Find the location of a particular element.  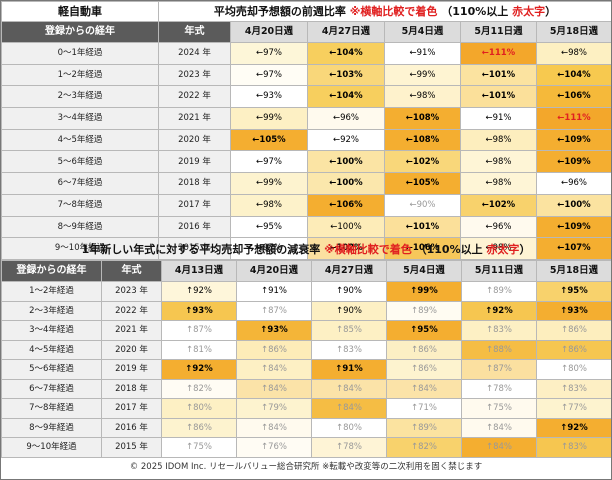

ratio-cell: ←93% is located at coordinates (269, 97).